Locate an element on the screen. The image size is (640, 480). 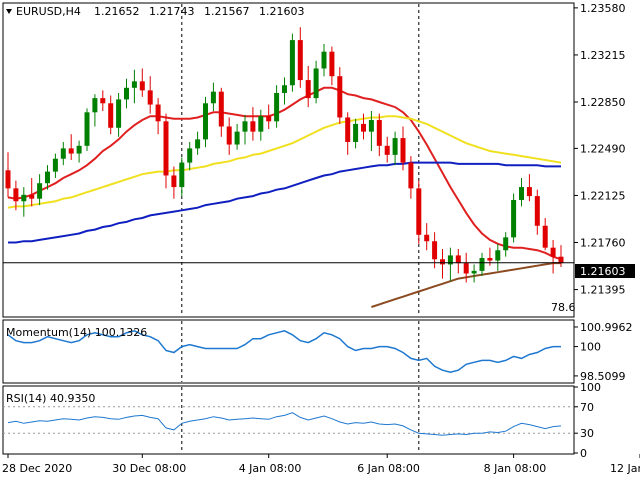
rsi-axis-tick-label: 70 is located at coordinates (587, 407).